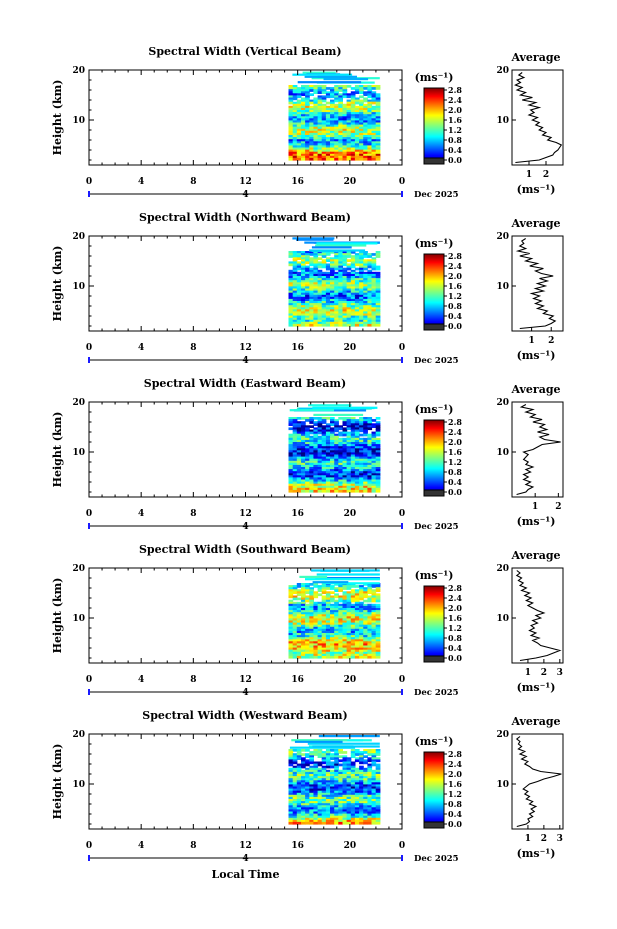 The height and width of the screenshot is (929, 617). Describe the element at coordinates (89, 846) in the screenshot. I see `x-tick-label: 0` at that location.